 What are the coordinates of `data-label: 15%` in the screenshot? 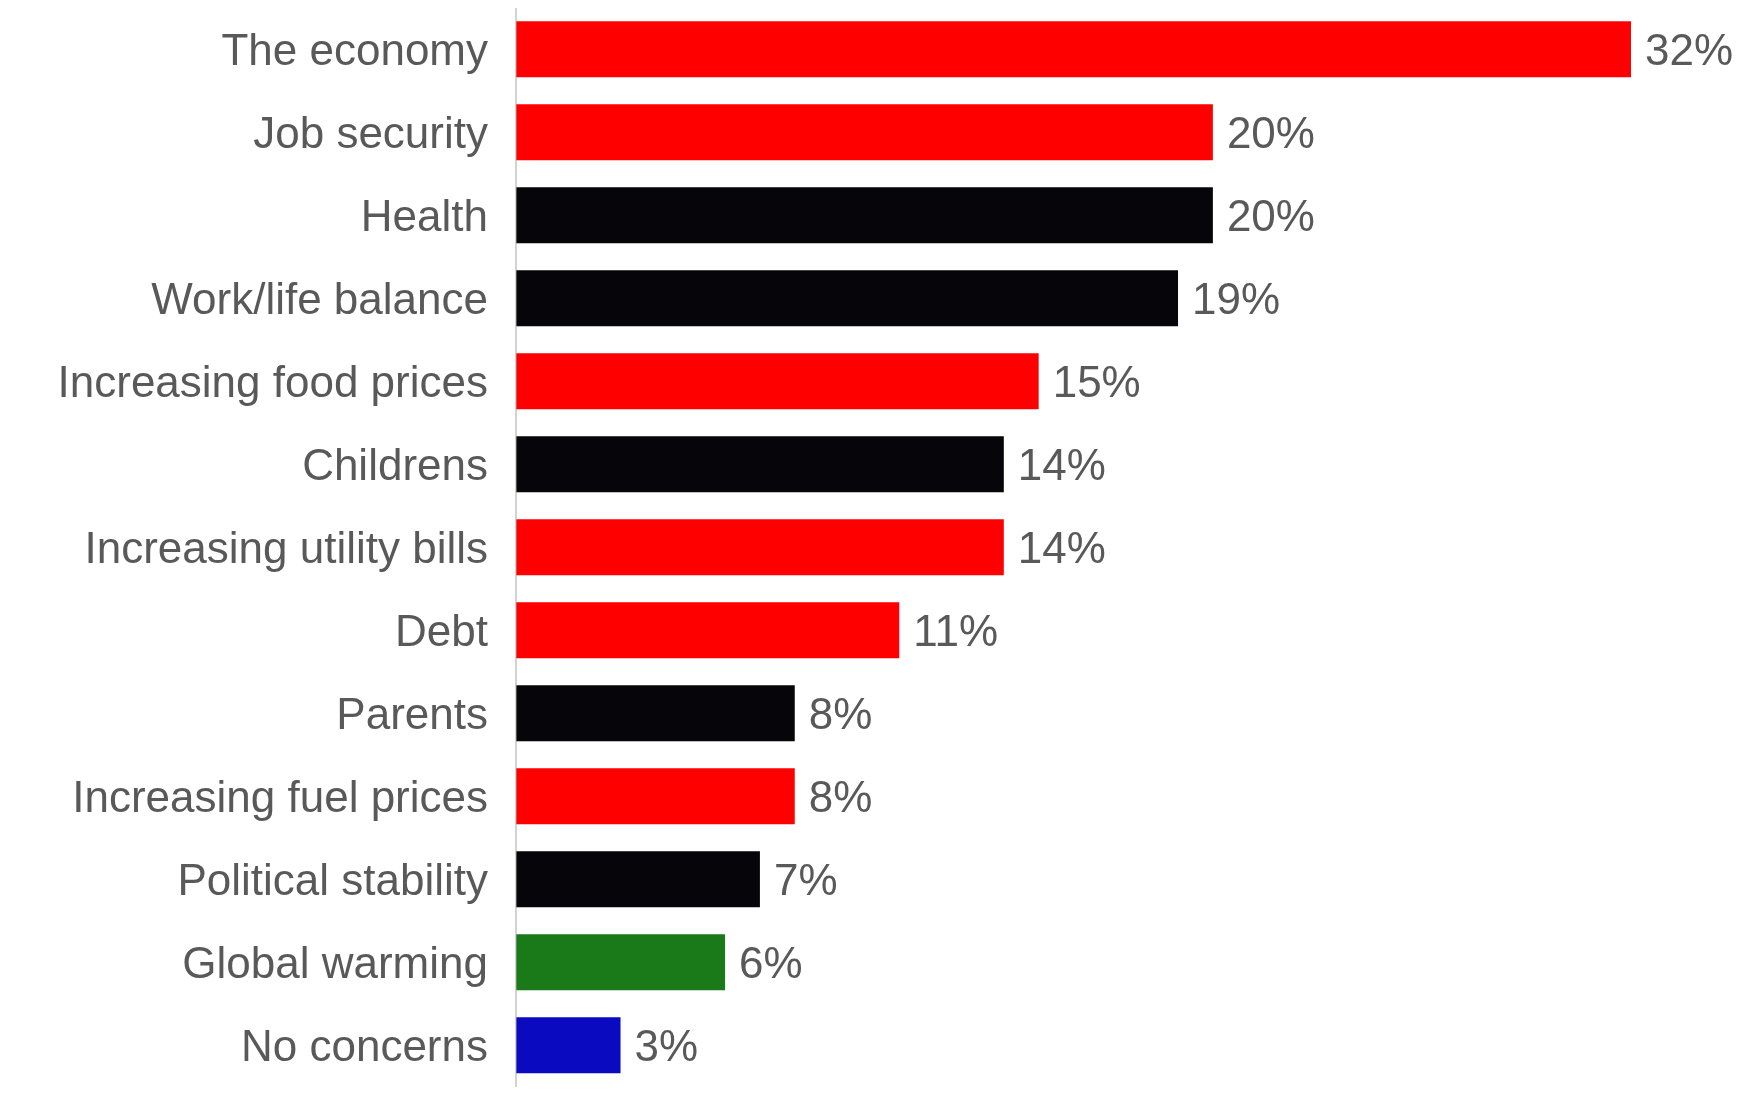 It's located at (1096, 381).